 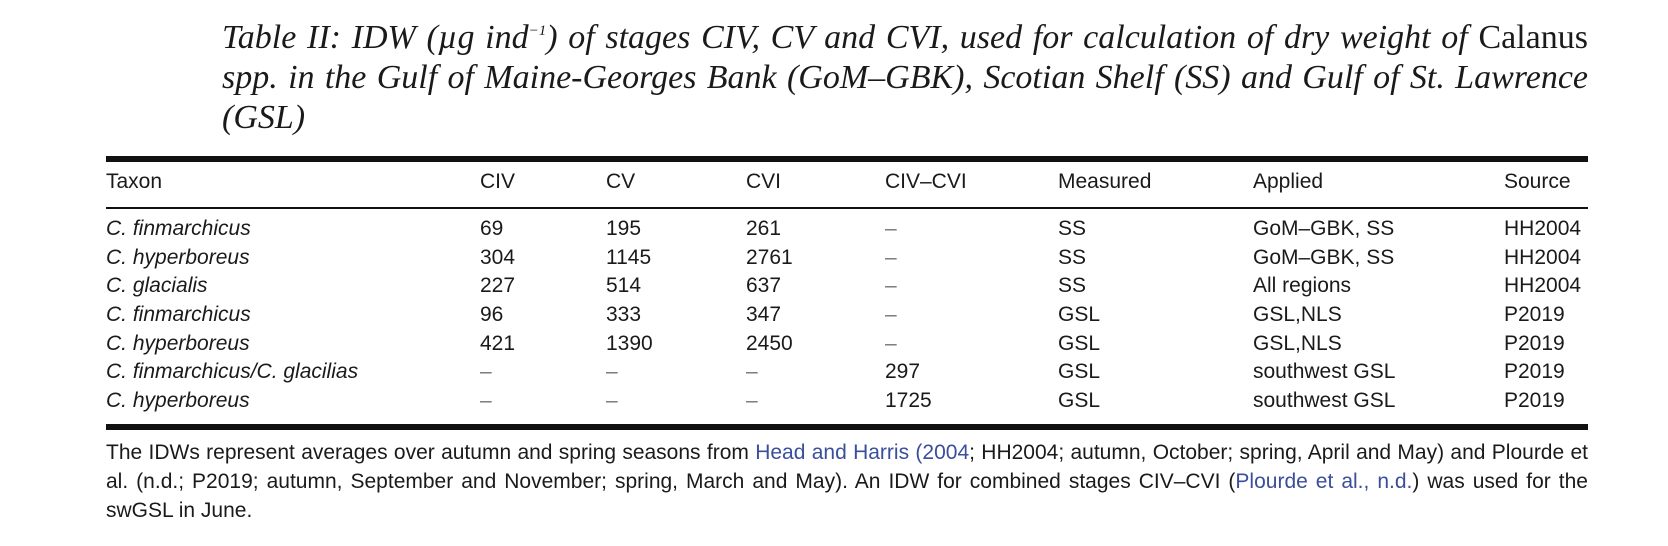 I want to click on caption-genus: Calanus, so click(x=1533, y=37).